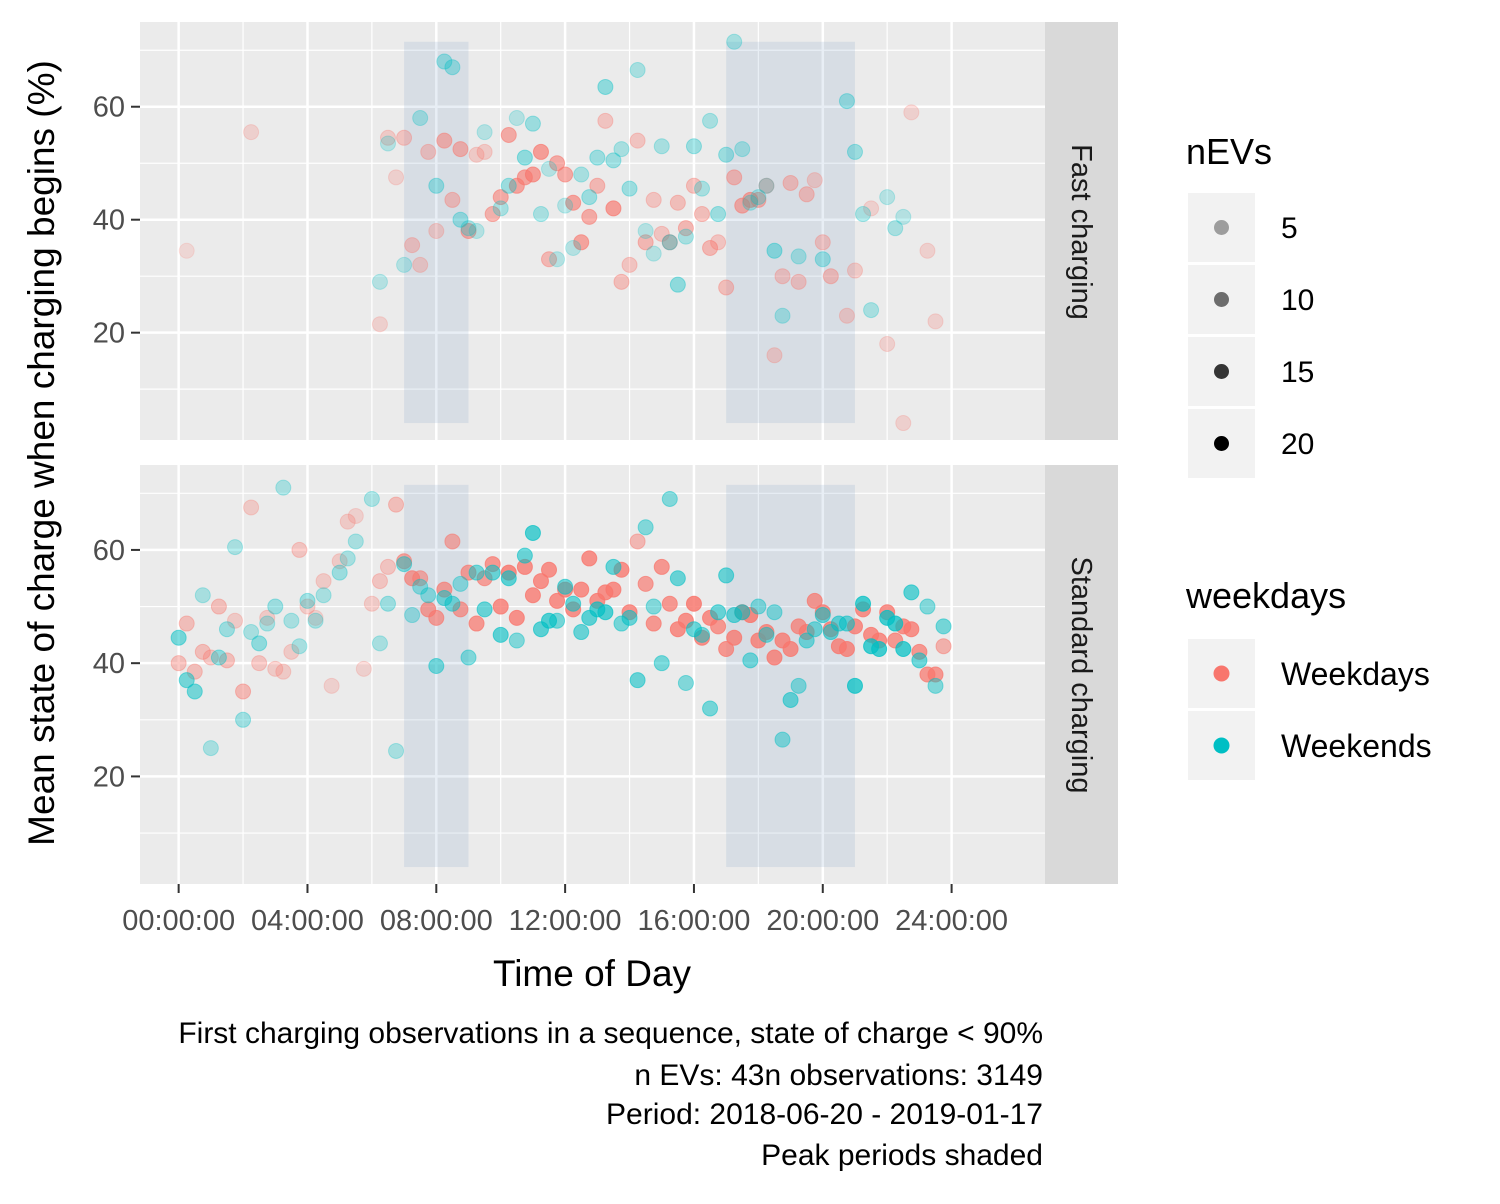  I want to click on legend-color-label: Weekends, so click(1356, 746).